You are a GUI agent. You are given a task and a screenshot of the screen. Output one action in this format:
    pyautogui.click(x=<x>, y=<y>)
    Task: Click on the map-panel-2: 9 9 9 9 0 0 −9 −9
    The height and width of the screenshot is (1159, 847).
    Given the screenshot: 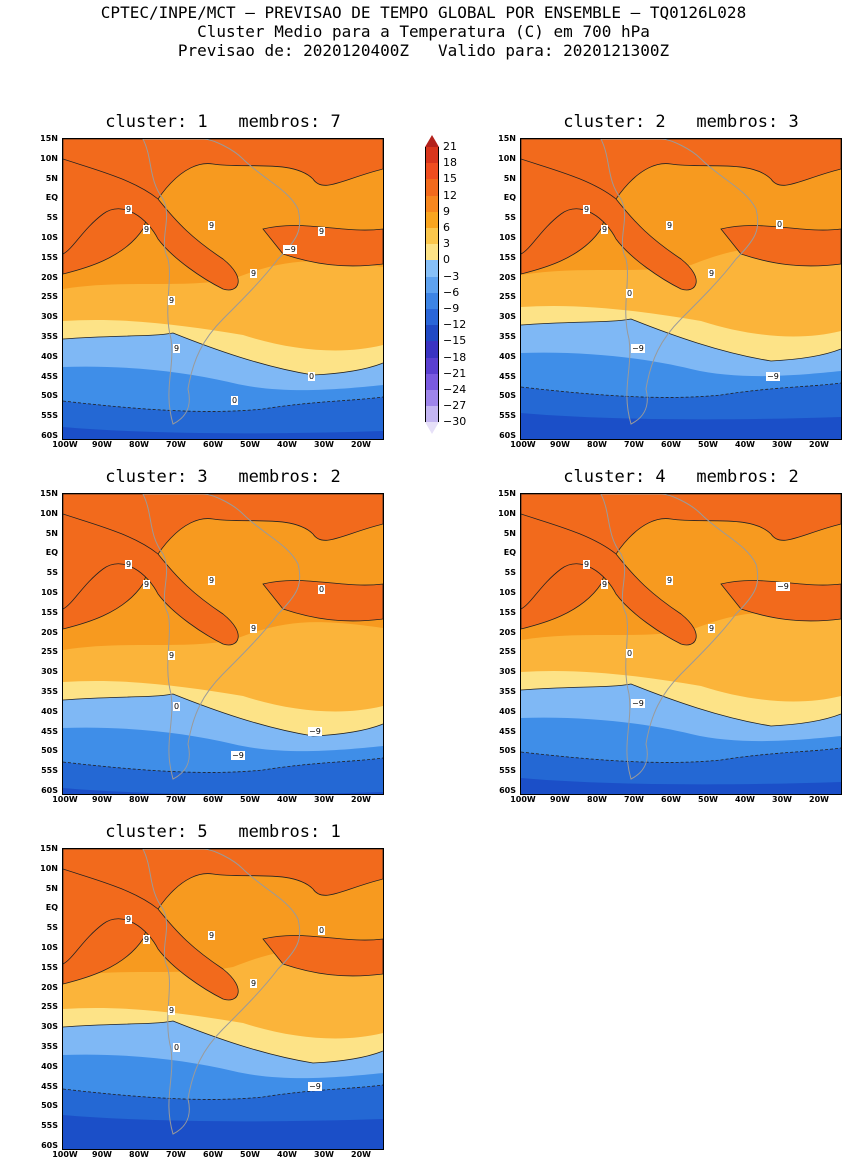 What is the action you would take?
    pyautogui.click(x=681, y=289)
    